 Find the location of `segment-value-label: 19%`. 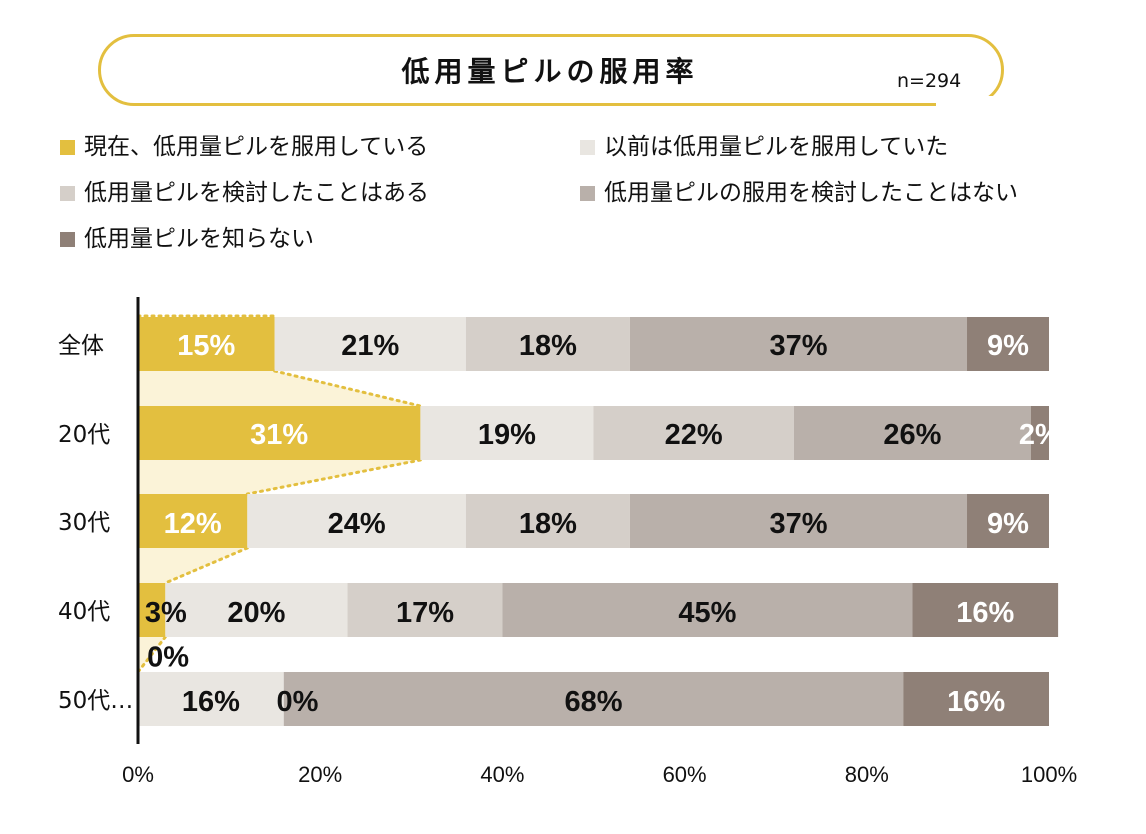

segment-value-label: 19% is located at coordinates (507, 435).